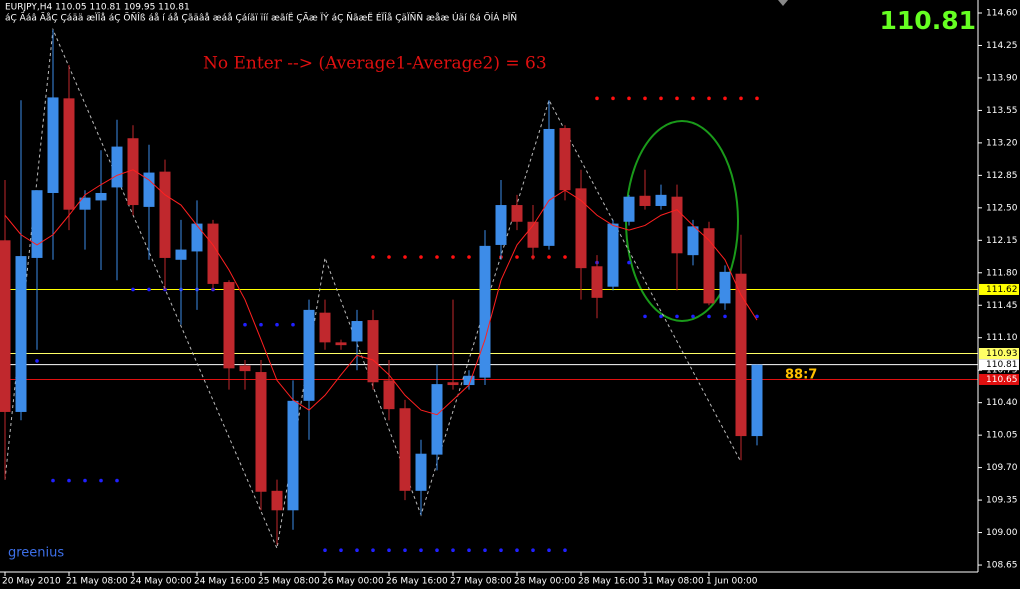 Image resolution: width=1020 pixels, height=589 pixels. What do you see at coordinates (1002, 354) in the screenshot?
I see `price-level-label: 110.93` at bounding box center [1002, 354].